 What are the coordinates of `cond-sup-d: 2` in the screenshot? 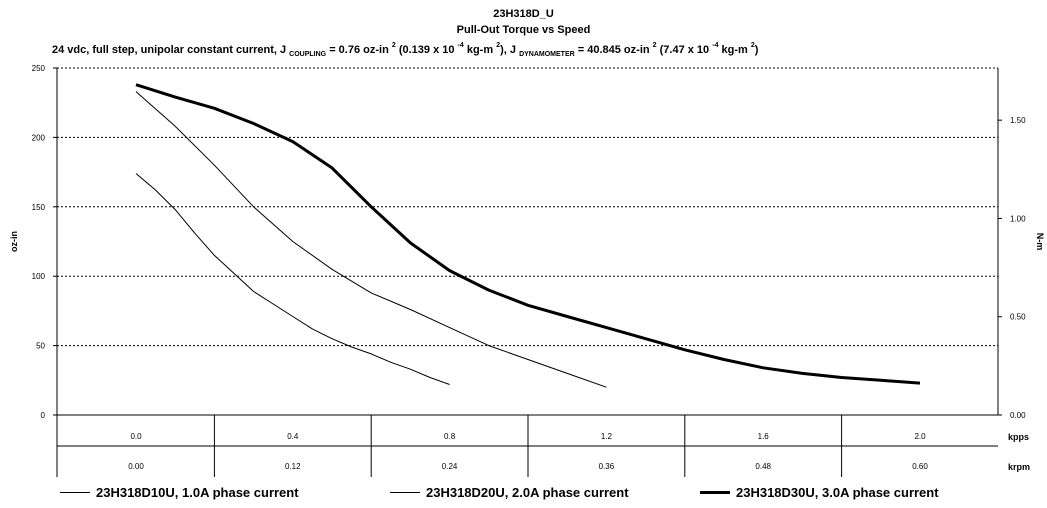 It's located at (654, 45).